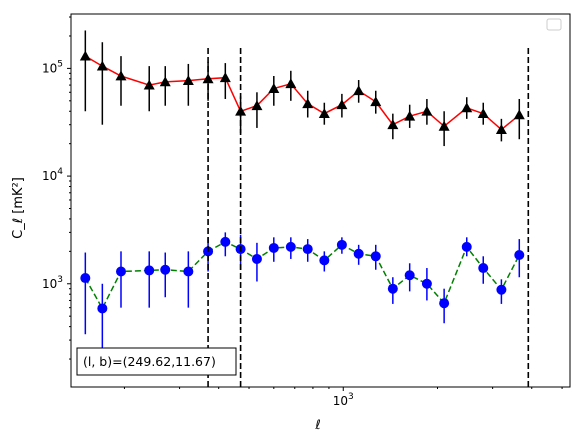 Image resolution: width=580 pixels, height=441 pixels. What do you see at coordinates (343, 400) in the screenshot?
I see `x-tick-label: 103` at bounding box center [343, 400].